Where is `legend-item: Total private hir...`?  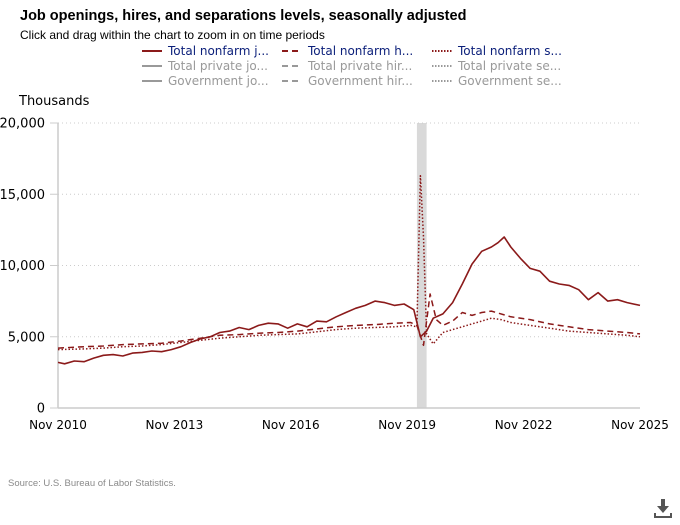 legend-item: Total private hir... is located at coordinates (346, 66).